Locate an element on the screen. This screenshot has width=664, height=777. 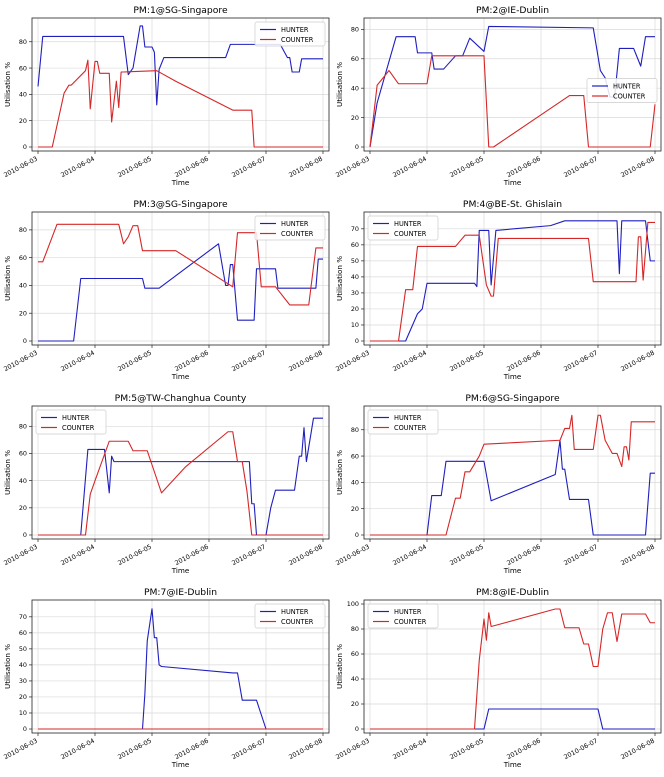
y-tick-label: 30 is located at coordinates (23, 681).